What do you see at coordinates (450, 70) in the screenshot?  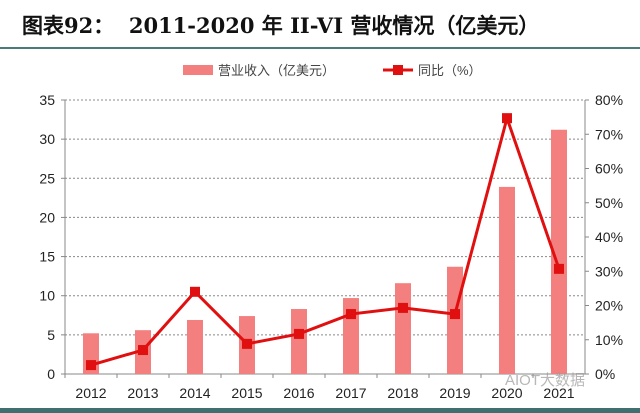 I see `legend-label-line: 同比（%）` at bounding box center [450, 70].